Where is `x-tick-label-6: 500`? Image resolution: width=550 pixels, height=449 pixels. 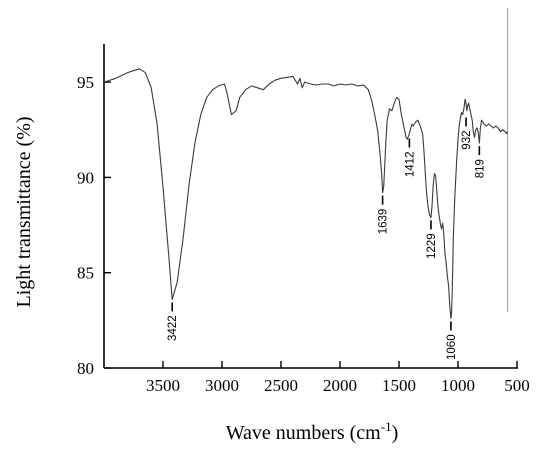
x-tick-label-6: 500 is located at coordinates (517, 385).